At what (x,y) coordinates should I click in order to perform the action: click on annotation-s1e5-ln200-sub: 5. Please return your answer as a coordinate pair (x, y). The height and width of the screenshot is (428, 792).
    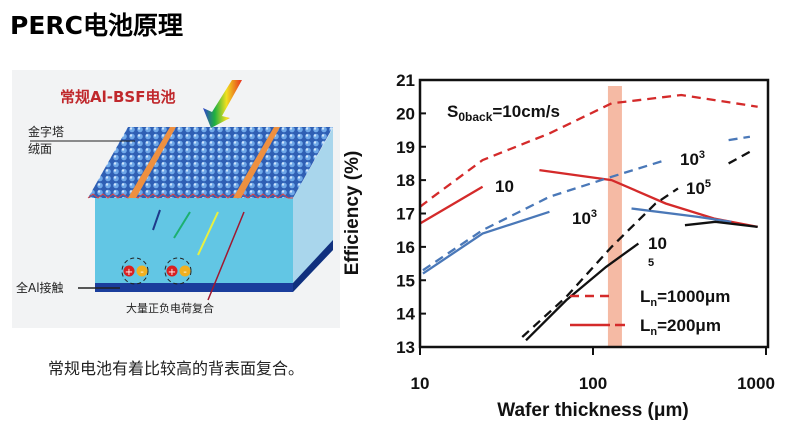
    Looking at the image, I should click on (651, 263).